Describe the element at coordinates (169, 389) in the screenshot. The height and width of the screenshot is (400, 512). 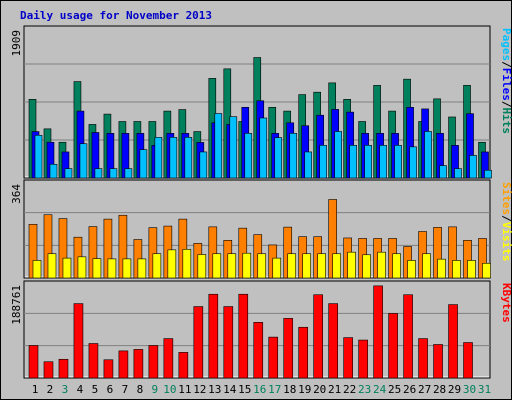
I see `x-tick-label-day-10: 10` at that location.